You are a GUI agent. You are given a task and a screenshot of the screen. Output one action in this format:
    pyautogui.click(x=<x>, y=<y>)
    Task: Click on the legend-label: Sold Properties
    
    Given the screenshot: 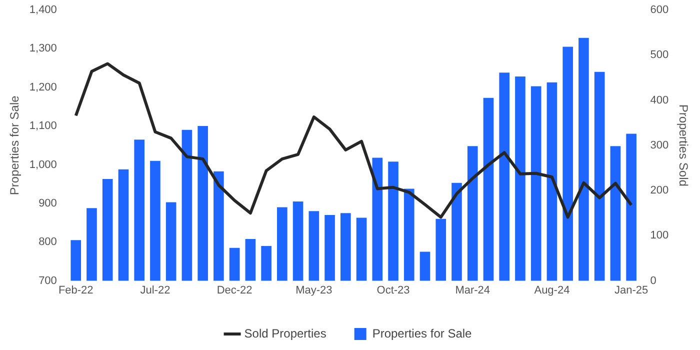 What is the action you would take?
    pyautogui.click(x=285, y=333)
    